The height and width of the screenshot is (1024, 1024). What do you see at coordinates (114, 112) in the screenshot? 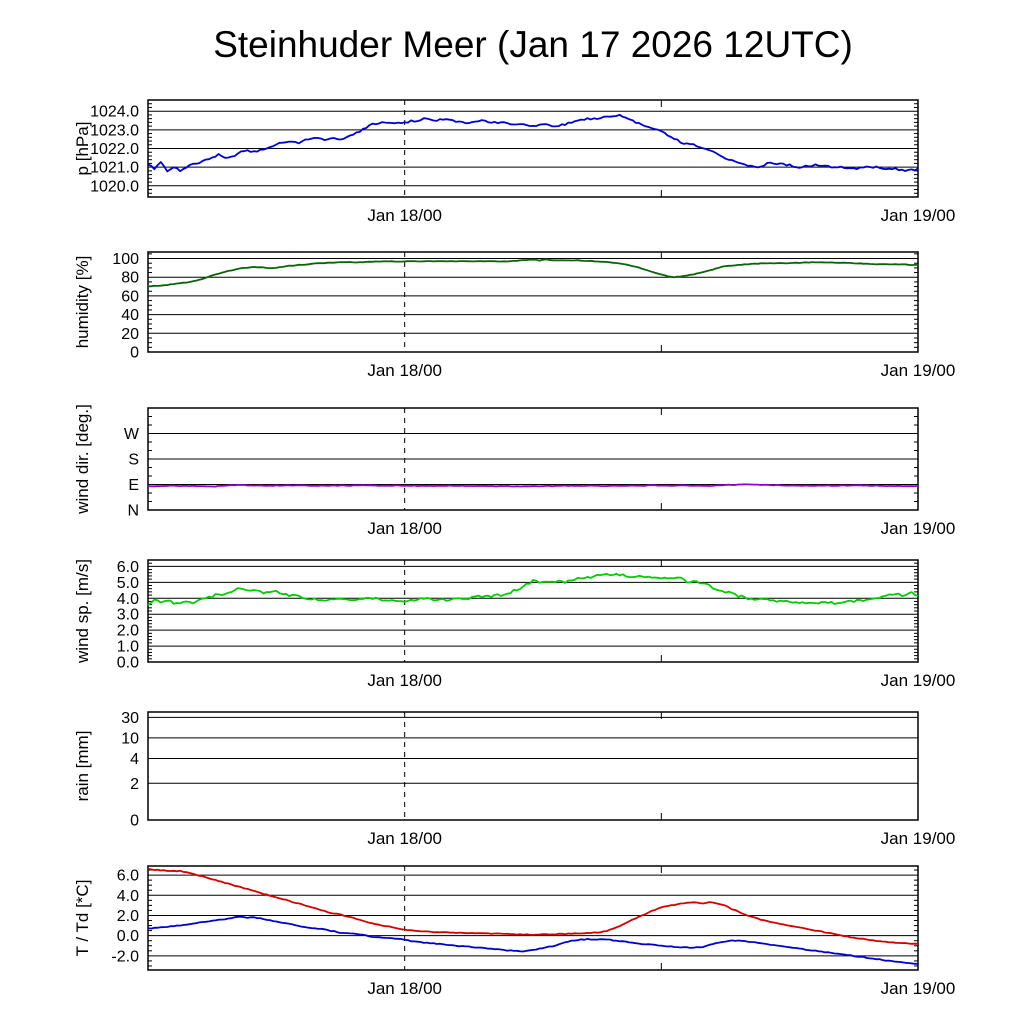
I see `ytick-label: 1024.0` at bounding box center [114, 112].